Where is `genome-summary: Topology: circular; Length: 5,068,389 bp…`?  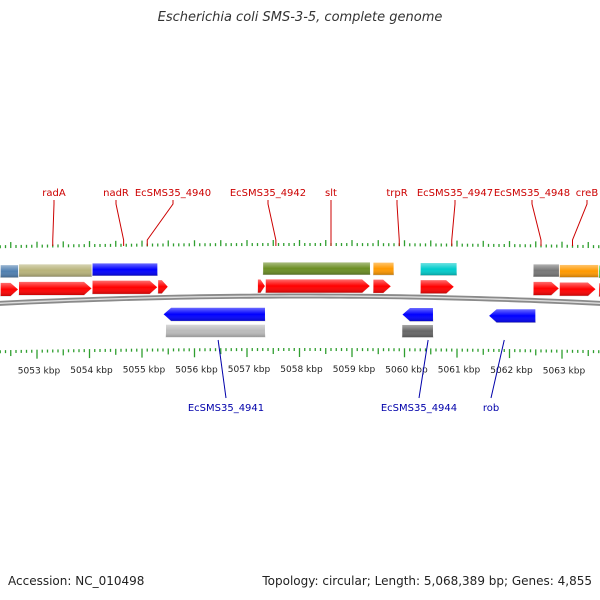
genome-summary: Topology: circular; Length: 5,068,389 bp… is located at coordinates (427, 581).